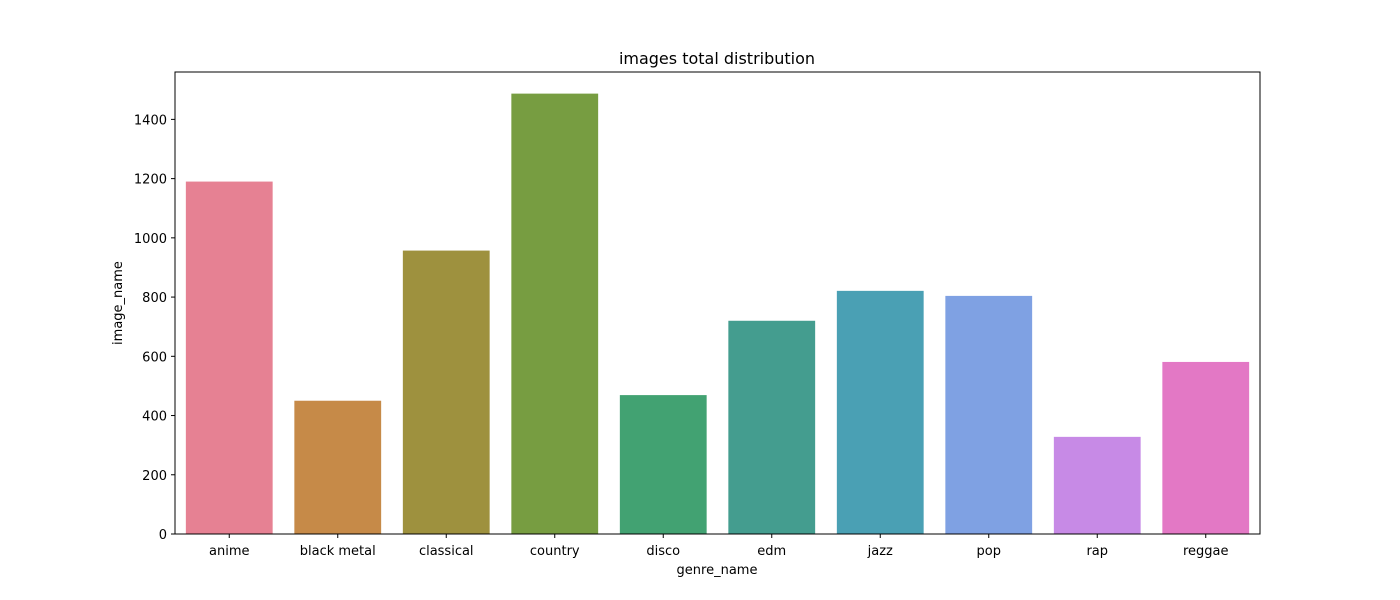 The width and height of the screenshot is (1400, 600). I want to click on bar-rap, so click(1097, 485).